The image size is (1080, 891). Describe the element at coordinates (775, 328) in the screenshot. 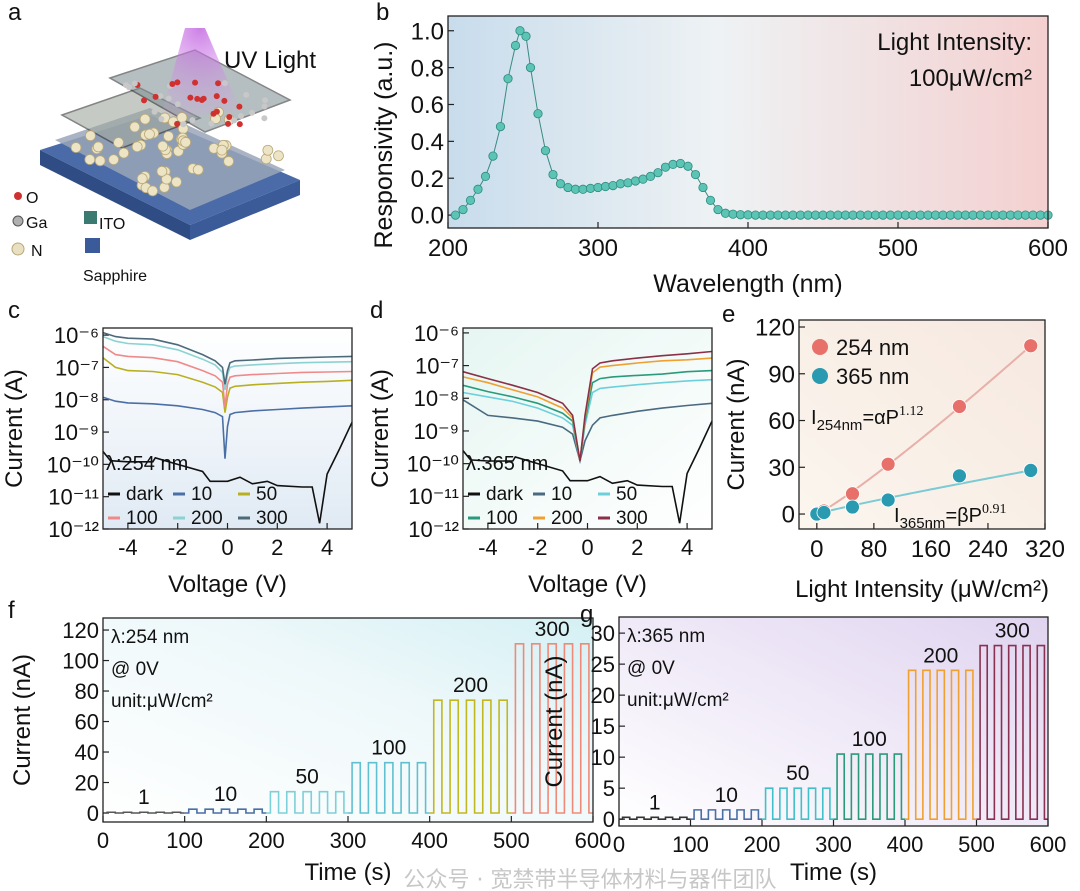

I see `y-tick-label: 120` at that location.